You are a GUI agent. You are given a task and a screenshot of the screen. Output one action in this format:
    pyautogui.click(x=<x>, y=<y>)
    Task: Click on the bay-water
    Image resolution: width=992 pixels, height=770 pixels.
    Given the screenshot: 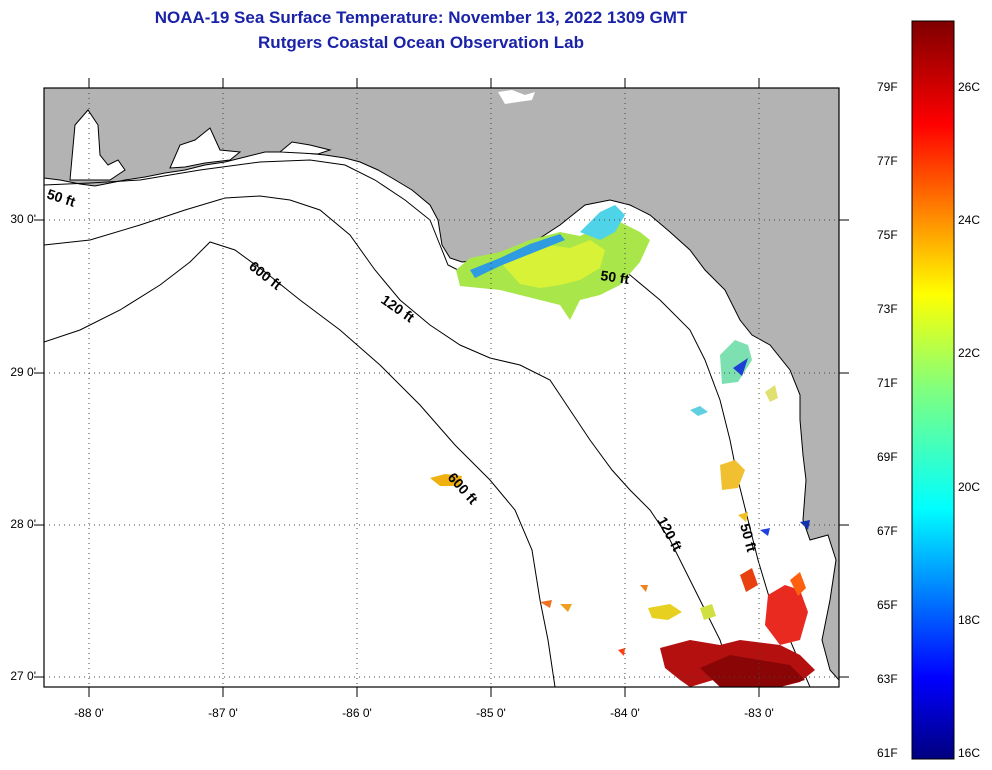 What is the action you would take?
    pyautogui.click(x=97, y=145)
    